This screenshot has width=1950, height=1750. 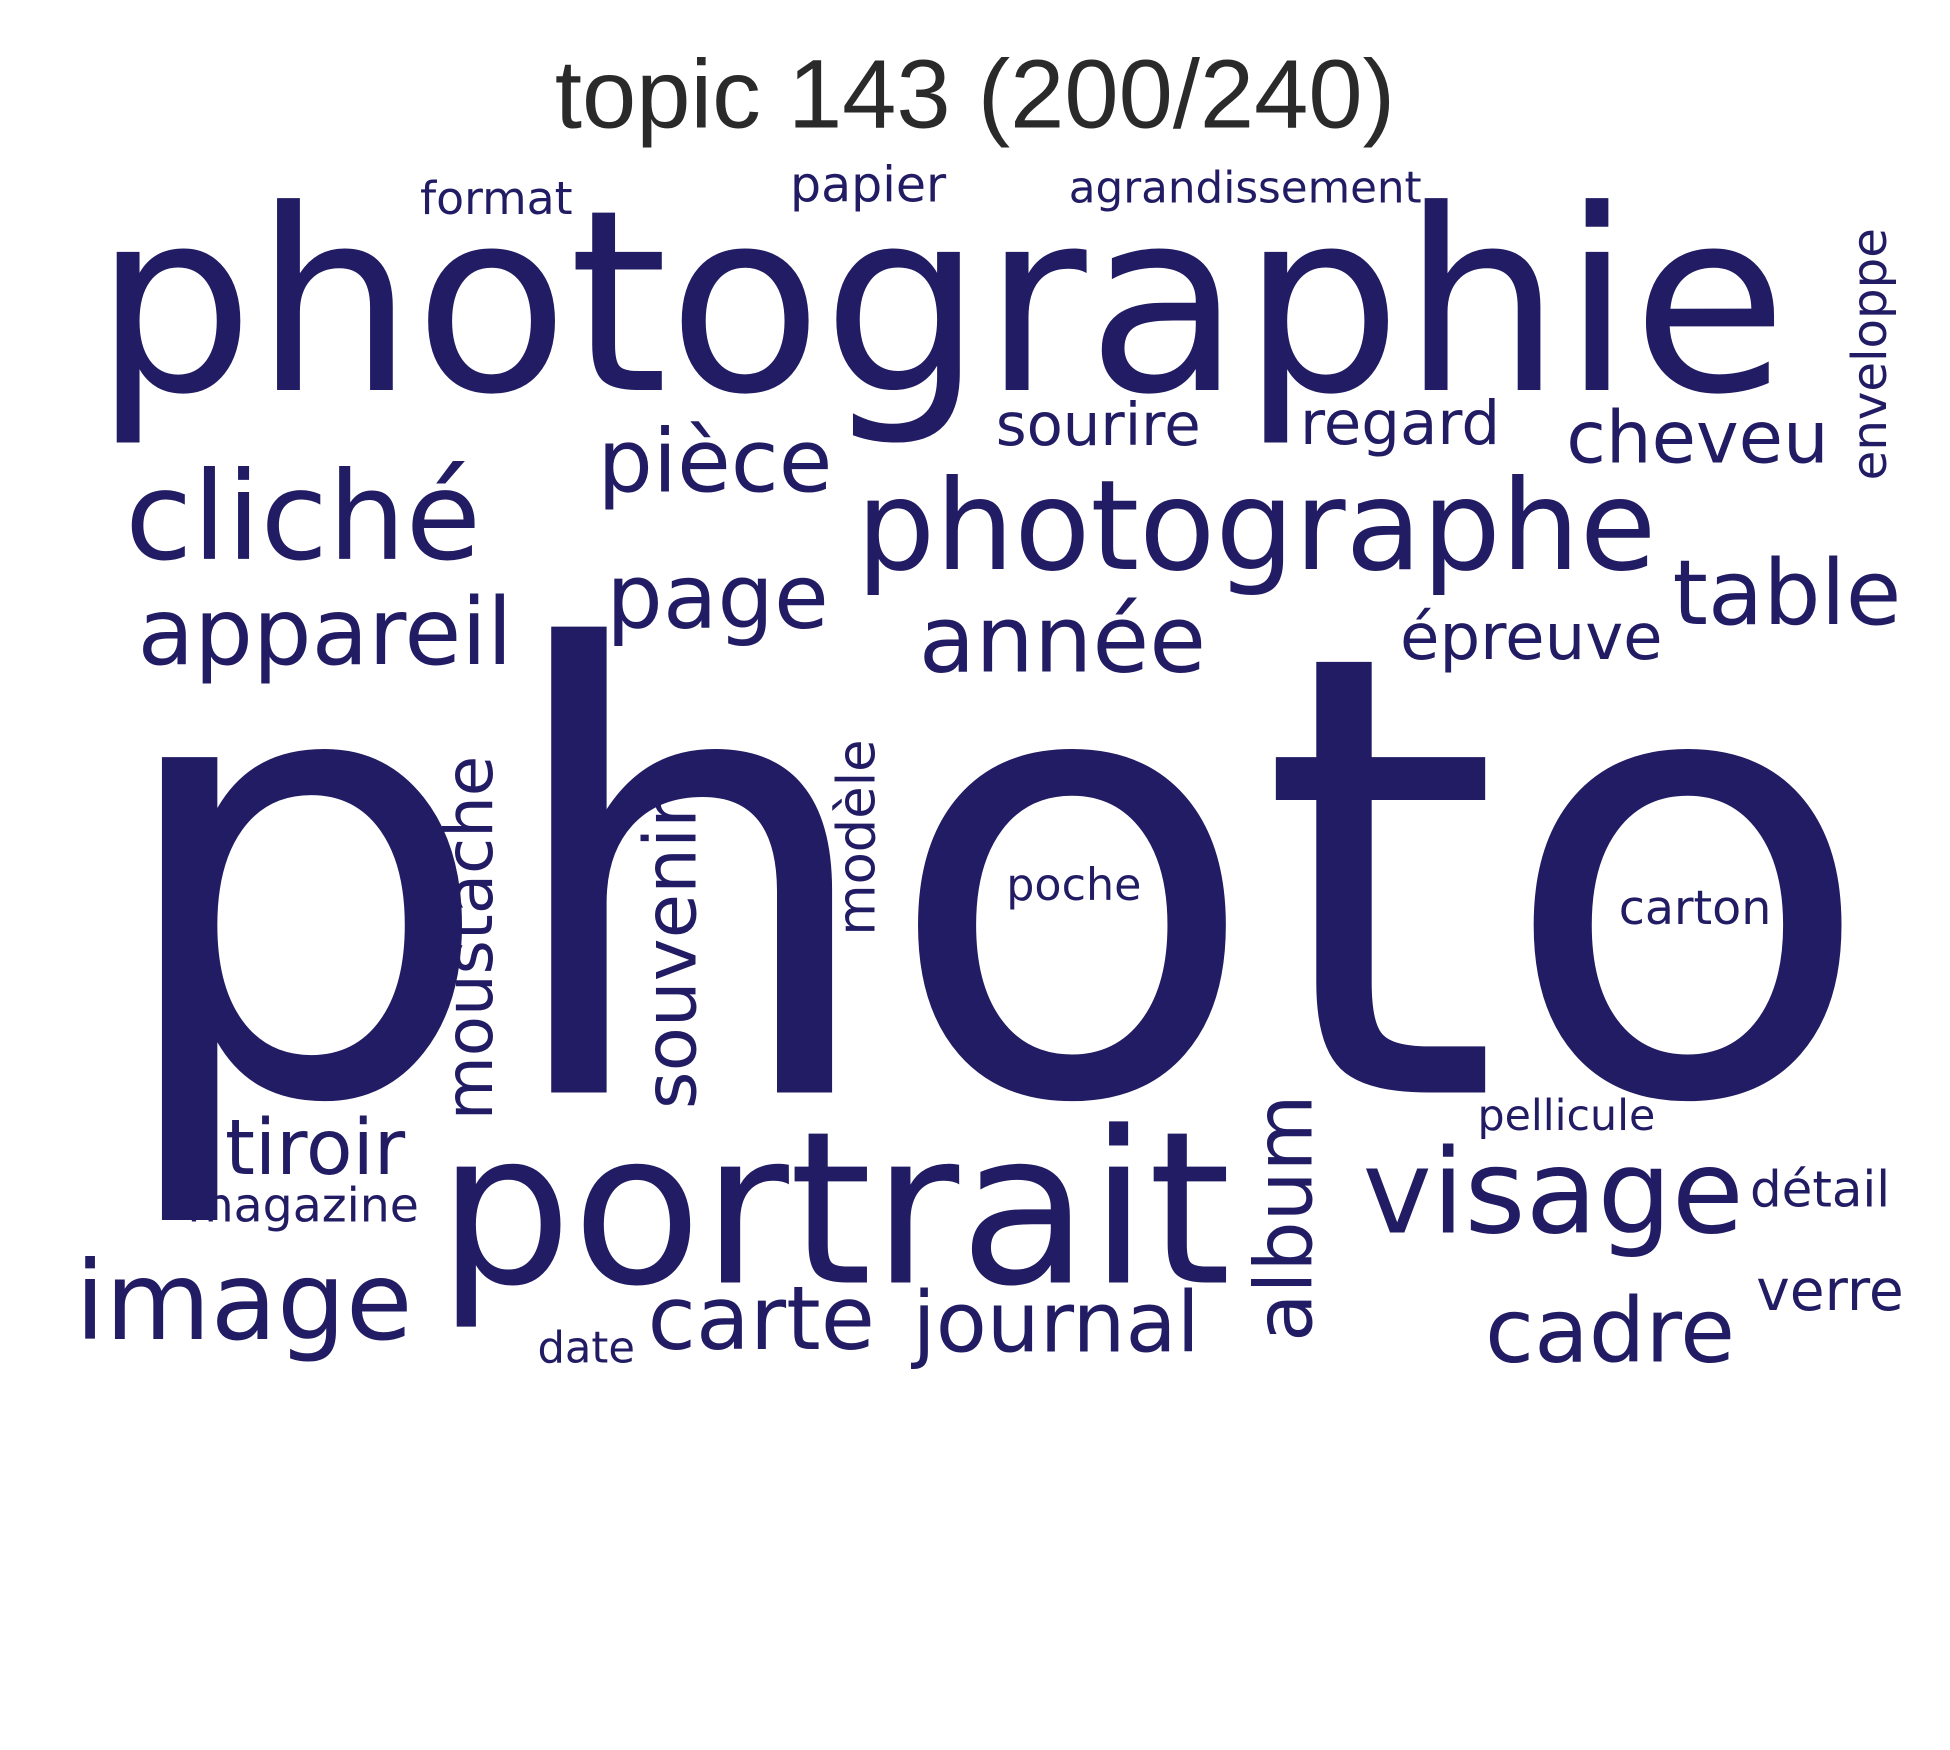 What do you see at coordinates (1098, 425) in the screenshot?
I see `word-sourire: sourire` at bounding box center [1098, 425].